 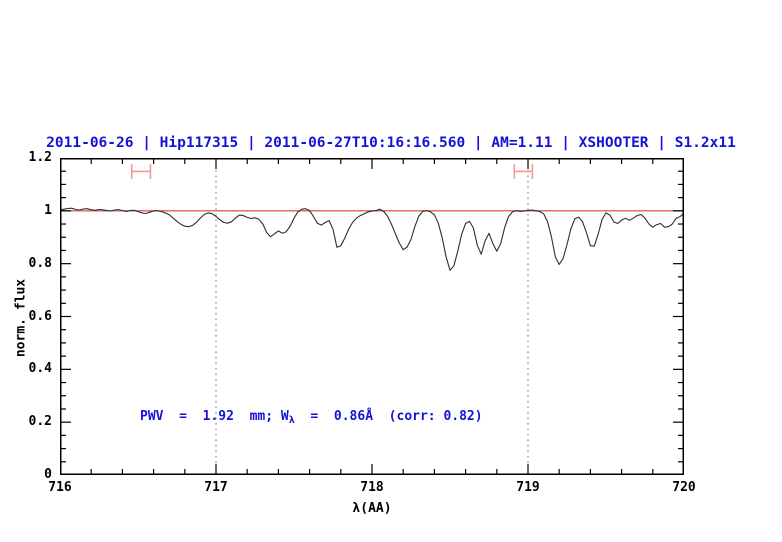 I want to click on pwv-annotation: PWV = 1.92 mm; Wλ = 0.86Å (corr: 0.82), so click(x=311, y=417).